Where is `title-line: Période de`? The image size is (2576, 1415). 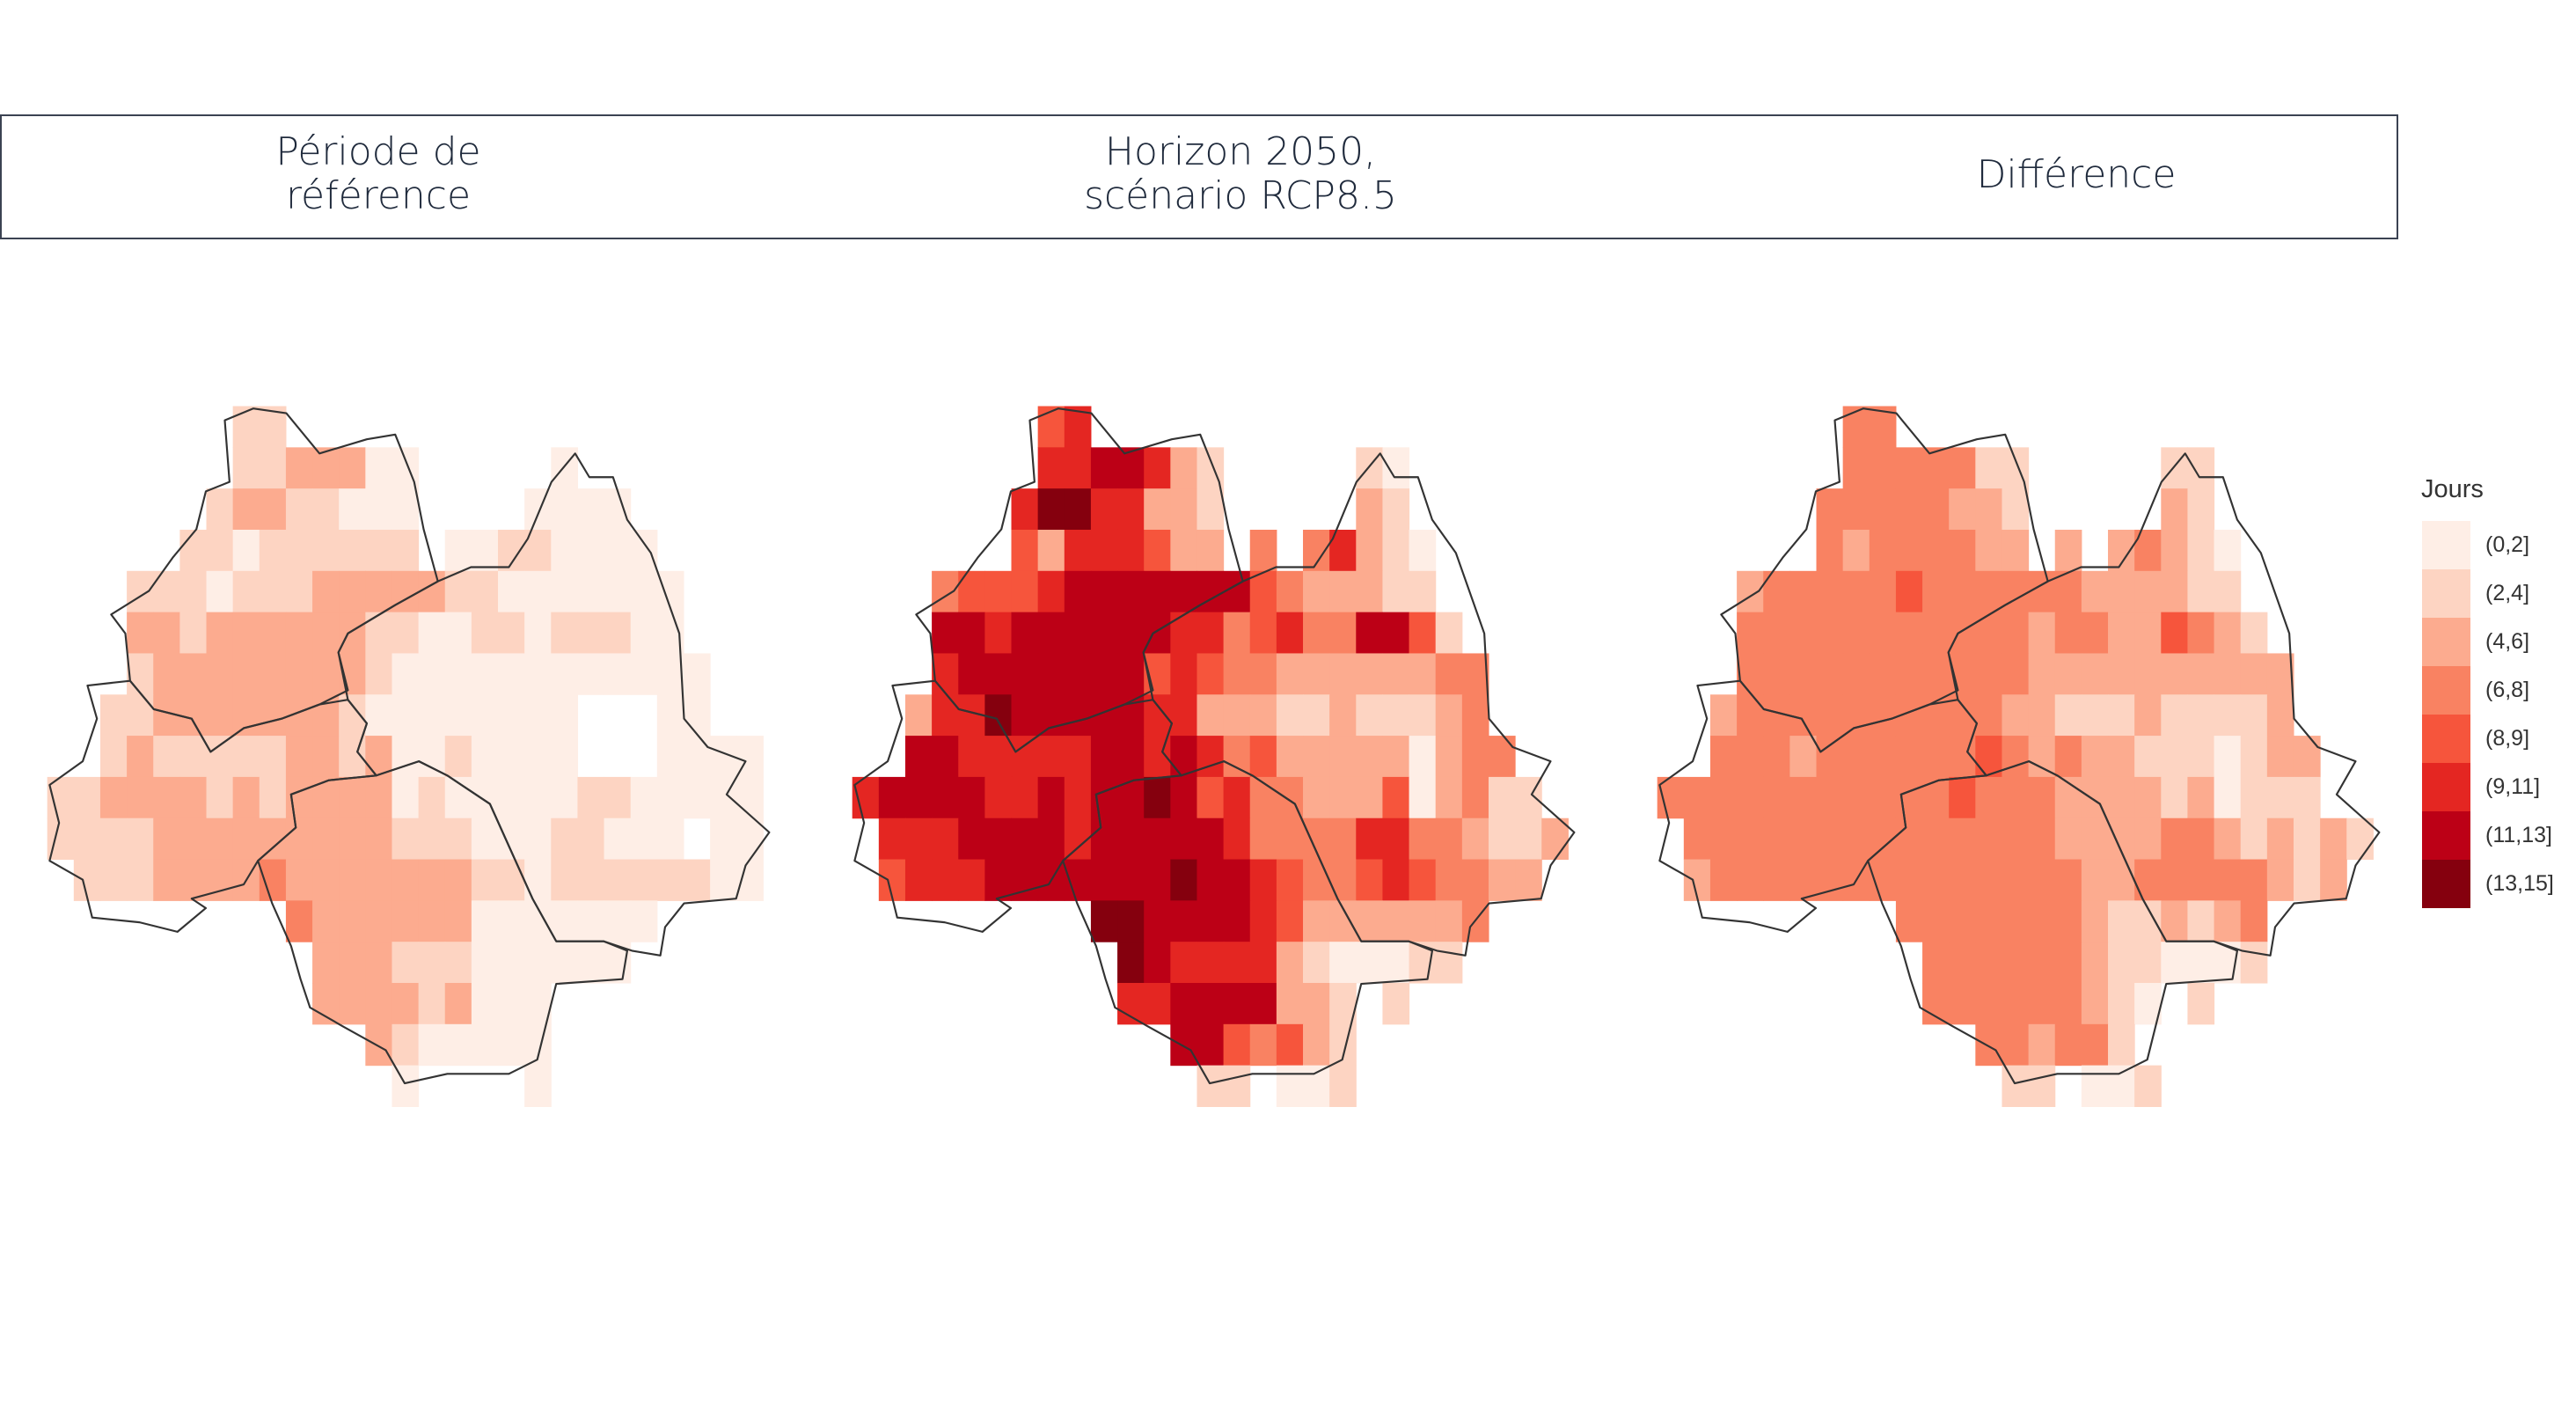 title-line: Période de is located at coordinates (378, 151).